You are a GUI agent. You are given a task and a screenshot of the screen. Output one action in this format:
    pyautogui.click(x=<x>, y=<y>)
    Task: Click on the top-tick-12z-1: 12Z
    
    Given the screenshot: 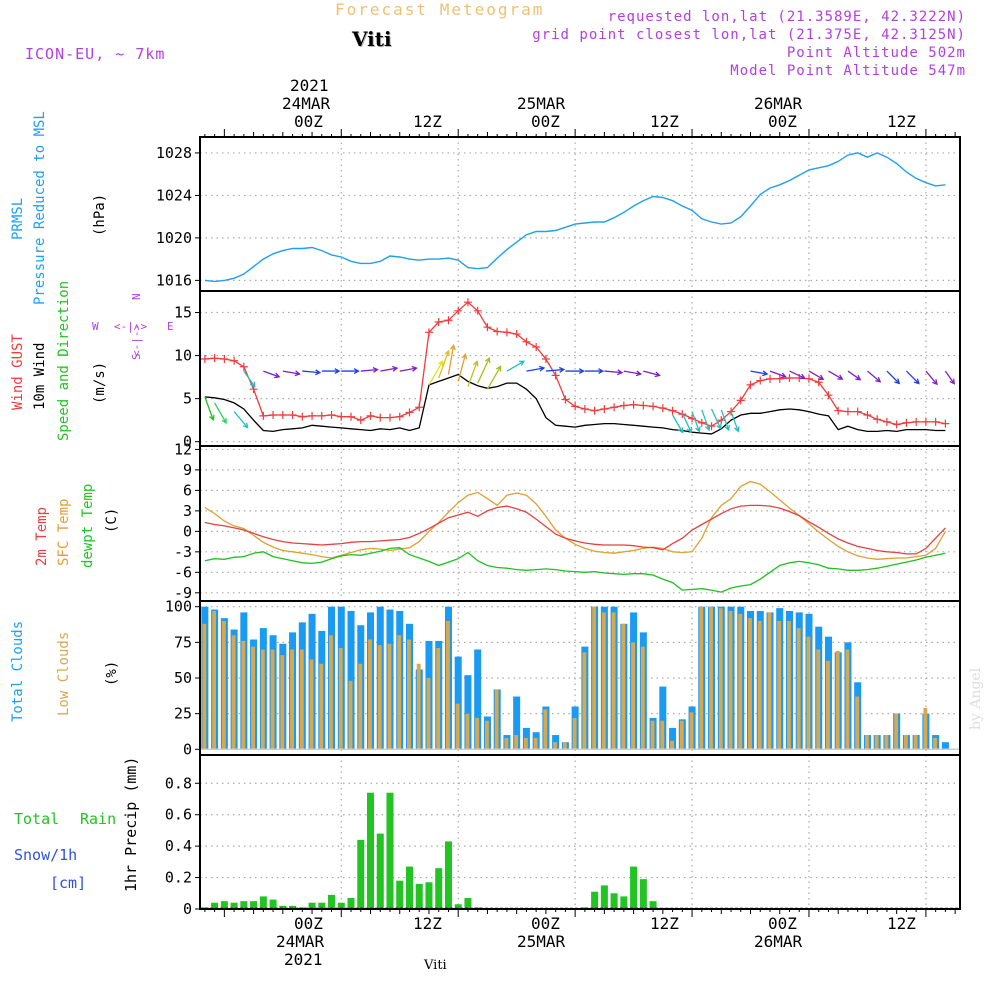 What is the action you would take?
    pyautogui.click(x=427, y=121)
    